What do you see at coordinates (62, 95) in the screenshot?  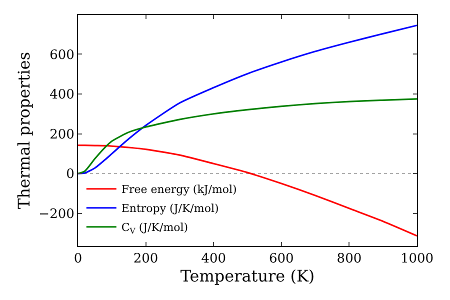 I see `y-tick-label: 400` at bounding box center [62, 95].